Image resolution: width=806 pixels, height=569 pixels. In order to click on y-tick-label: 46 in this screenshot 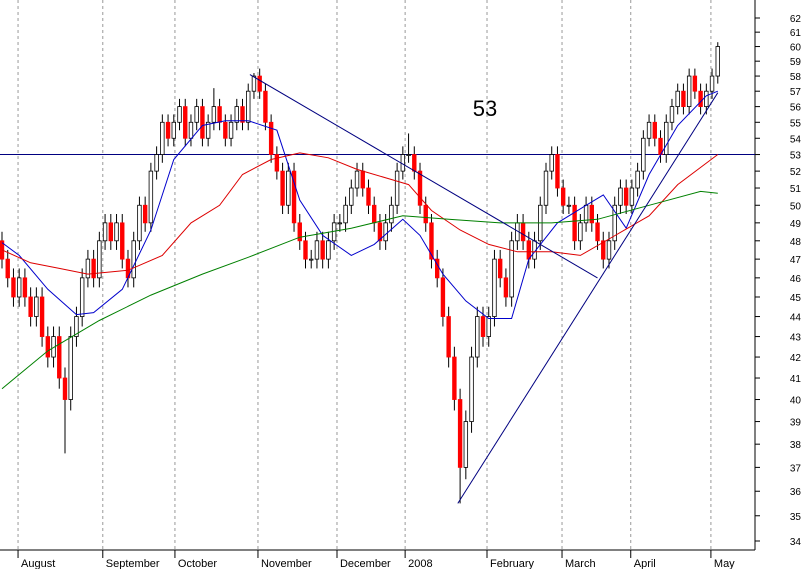, I will do `click(796, 279)`.